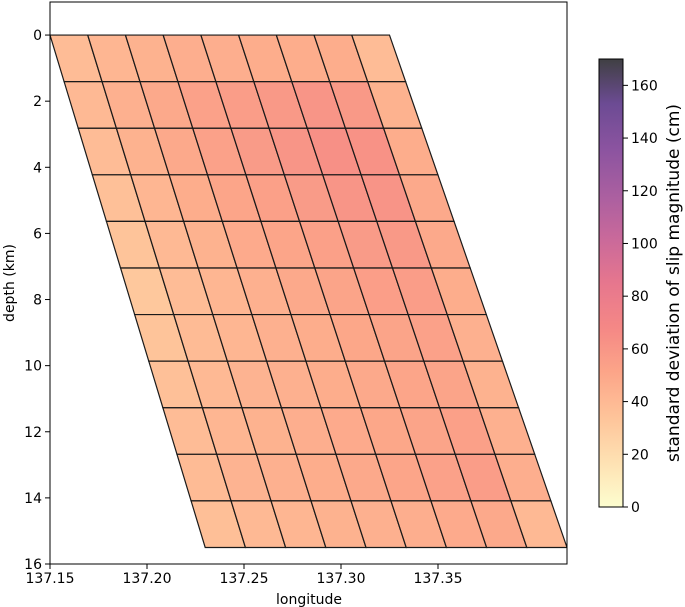  I want to click on y-tick-label: 16, so click(33, 565).